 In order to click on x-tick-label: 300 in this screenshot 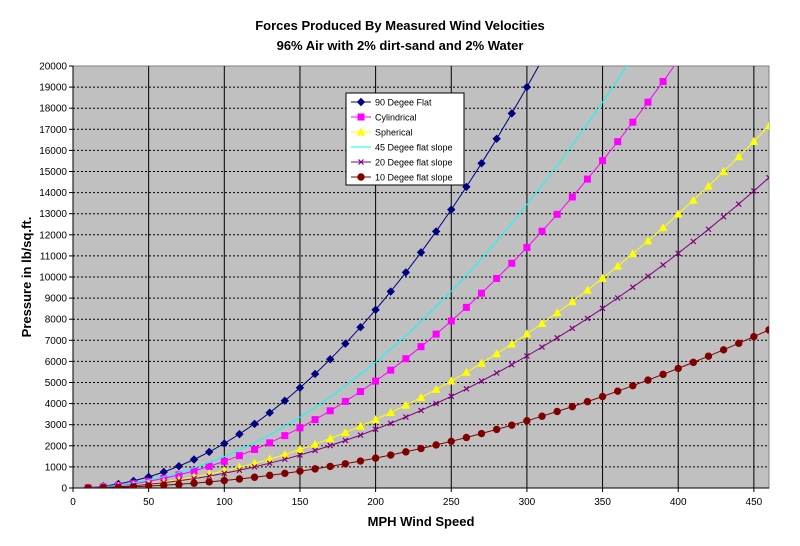, I will do `click(527, 502)`.